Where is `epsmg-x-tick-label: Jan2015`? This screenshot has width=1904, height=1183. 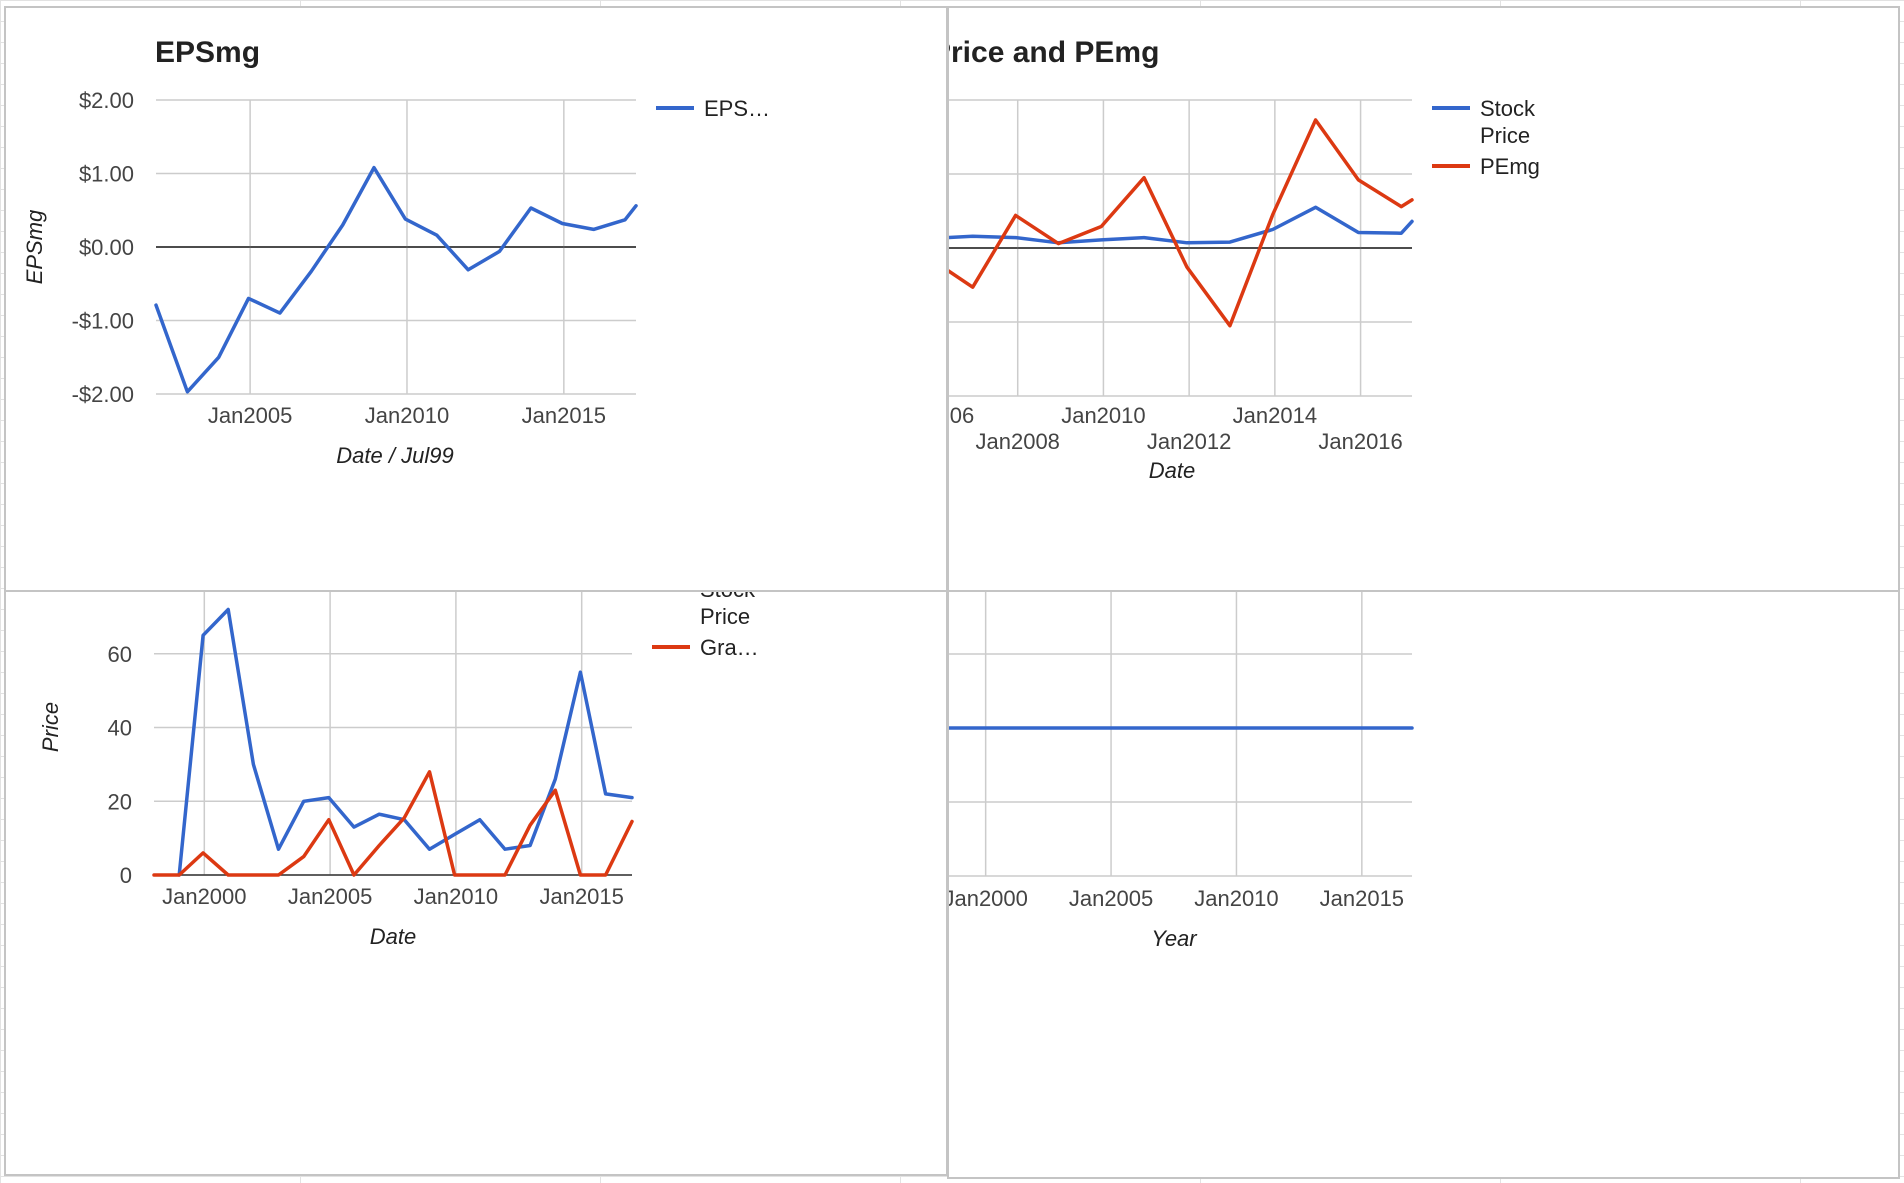 epsmg-x-tick-label: Jan2015 is located at coordinates (564, 415).